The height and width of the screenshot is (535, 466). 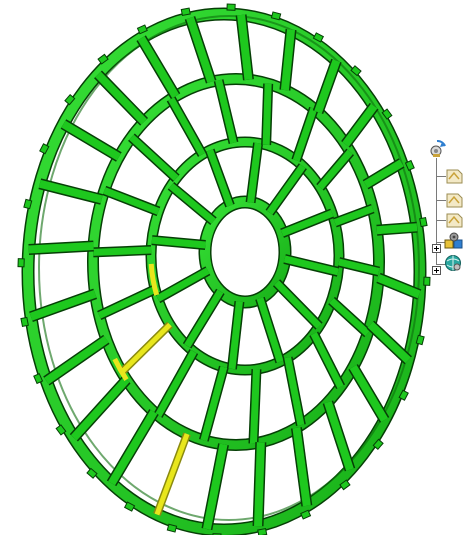 I want to click on assembly-gear-icon, so click(x=454, y=243).